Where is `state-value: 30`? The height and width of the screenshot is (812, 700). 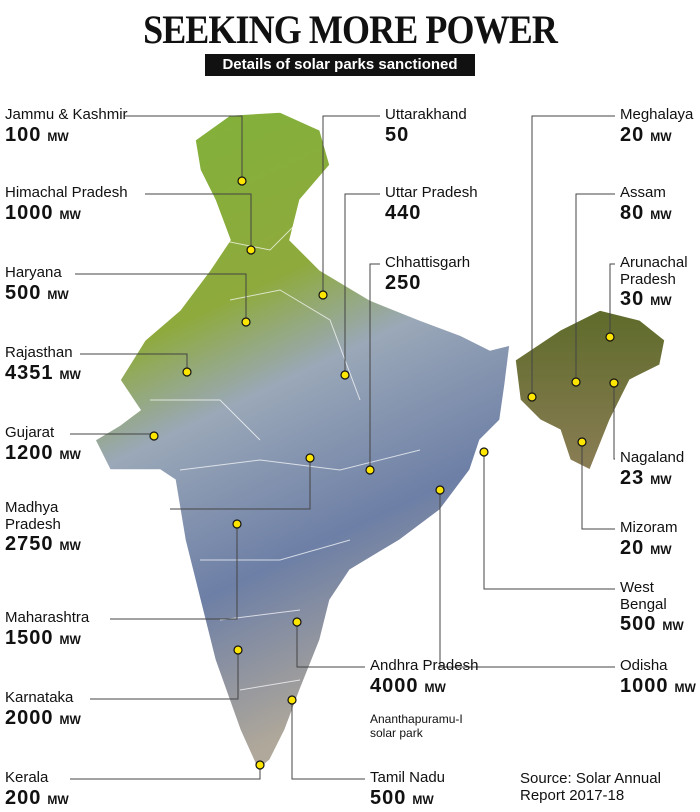 state-value: 30 is located at coordinates (632, 299).